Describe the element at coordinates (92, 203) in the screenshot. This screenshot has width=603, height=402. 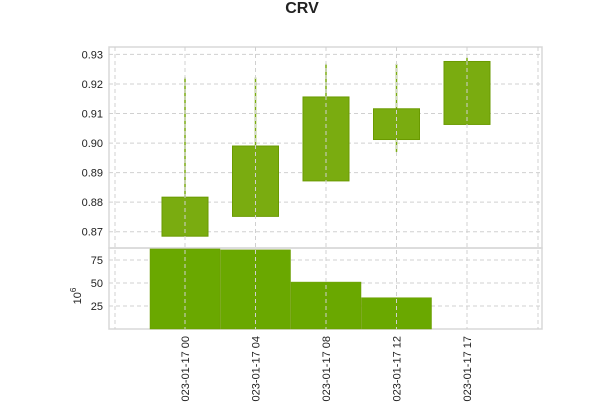
I see `price-tick-label: 0.88` at that location.